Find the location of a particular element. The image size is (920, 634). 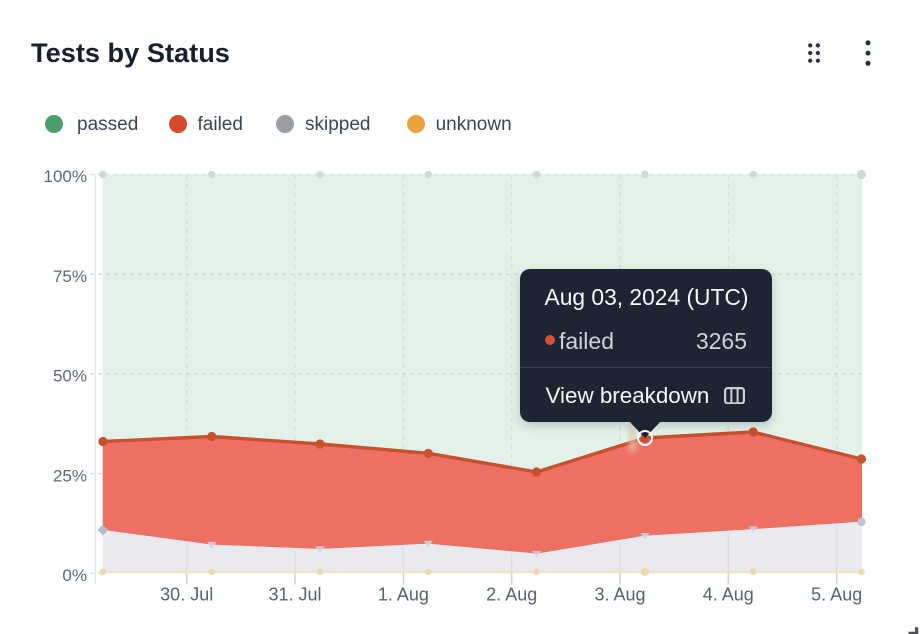

svg-text: 2. Aug is located at coordinates (511, 595).